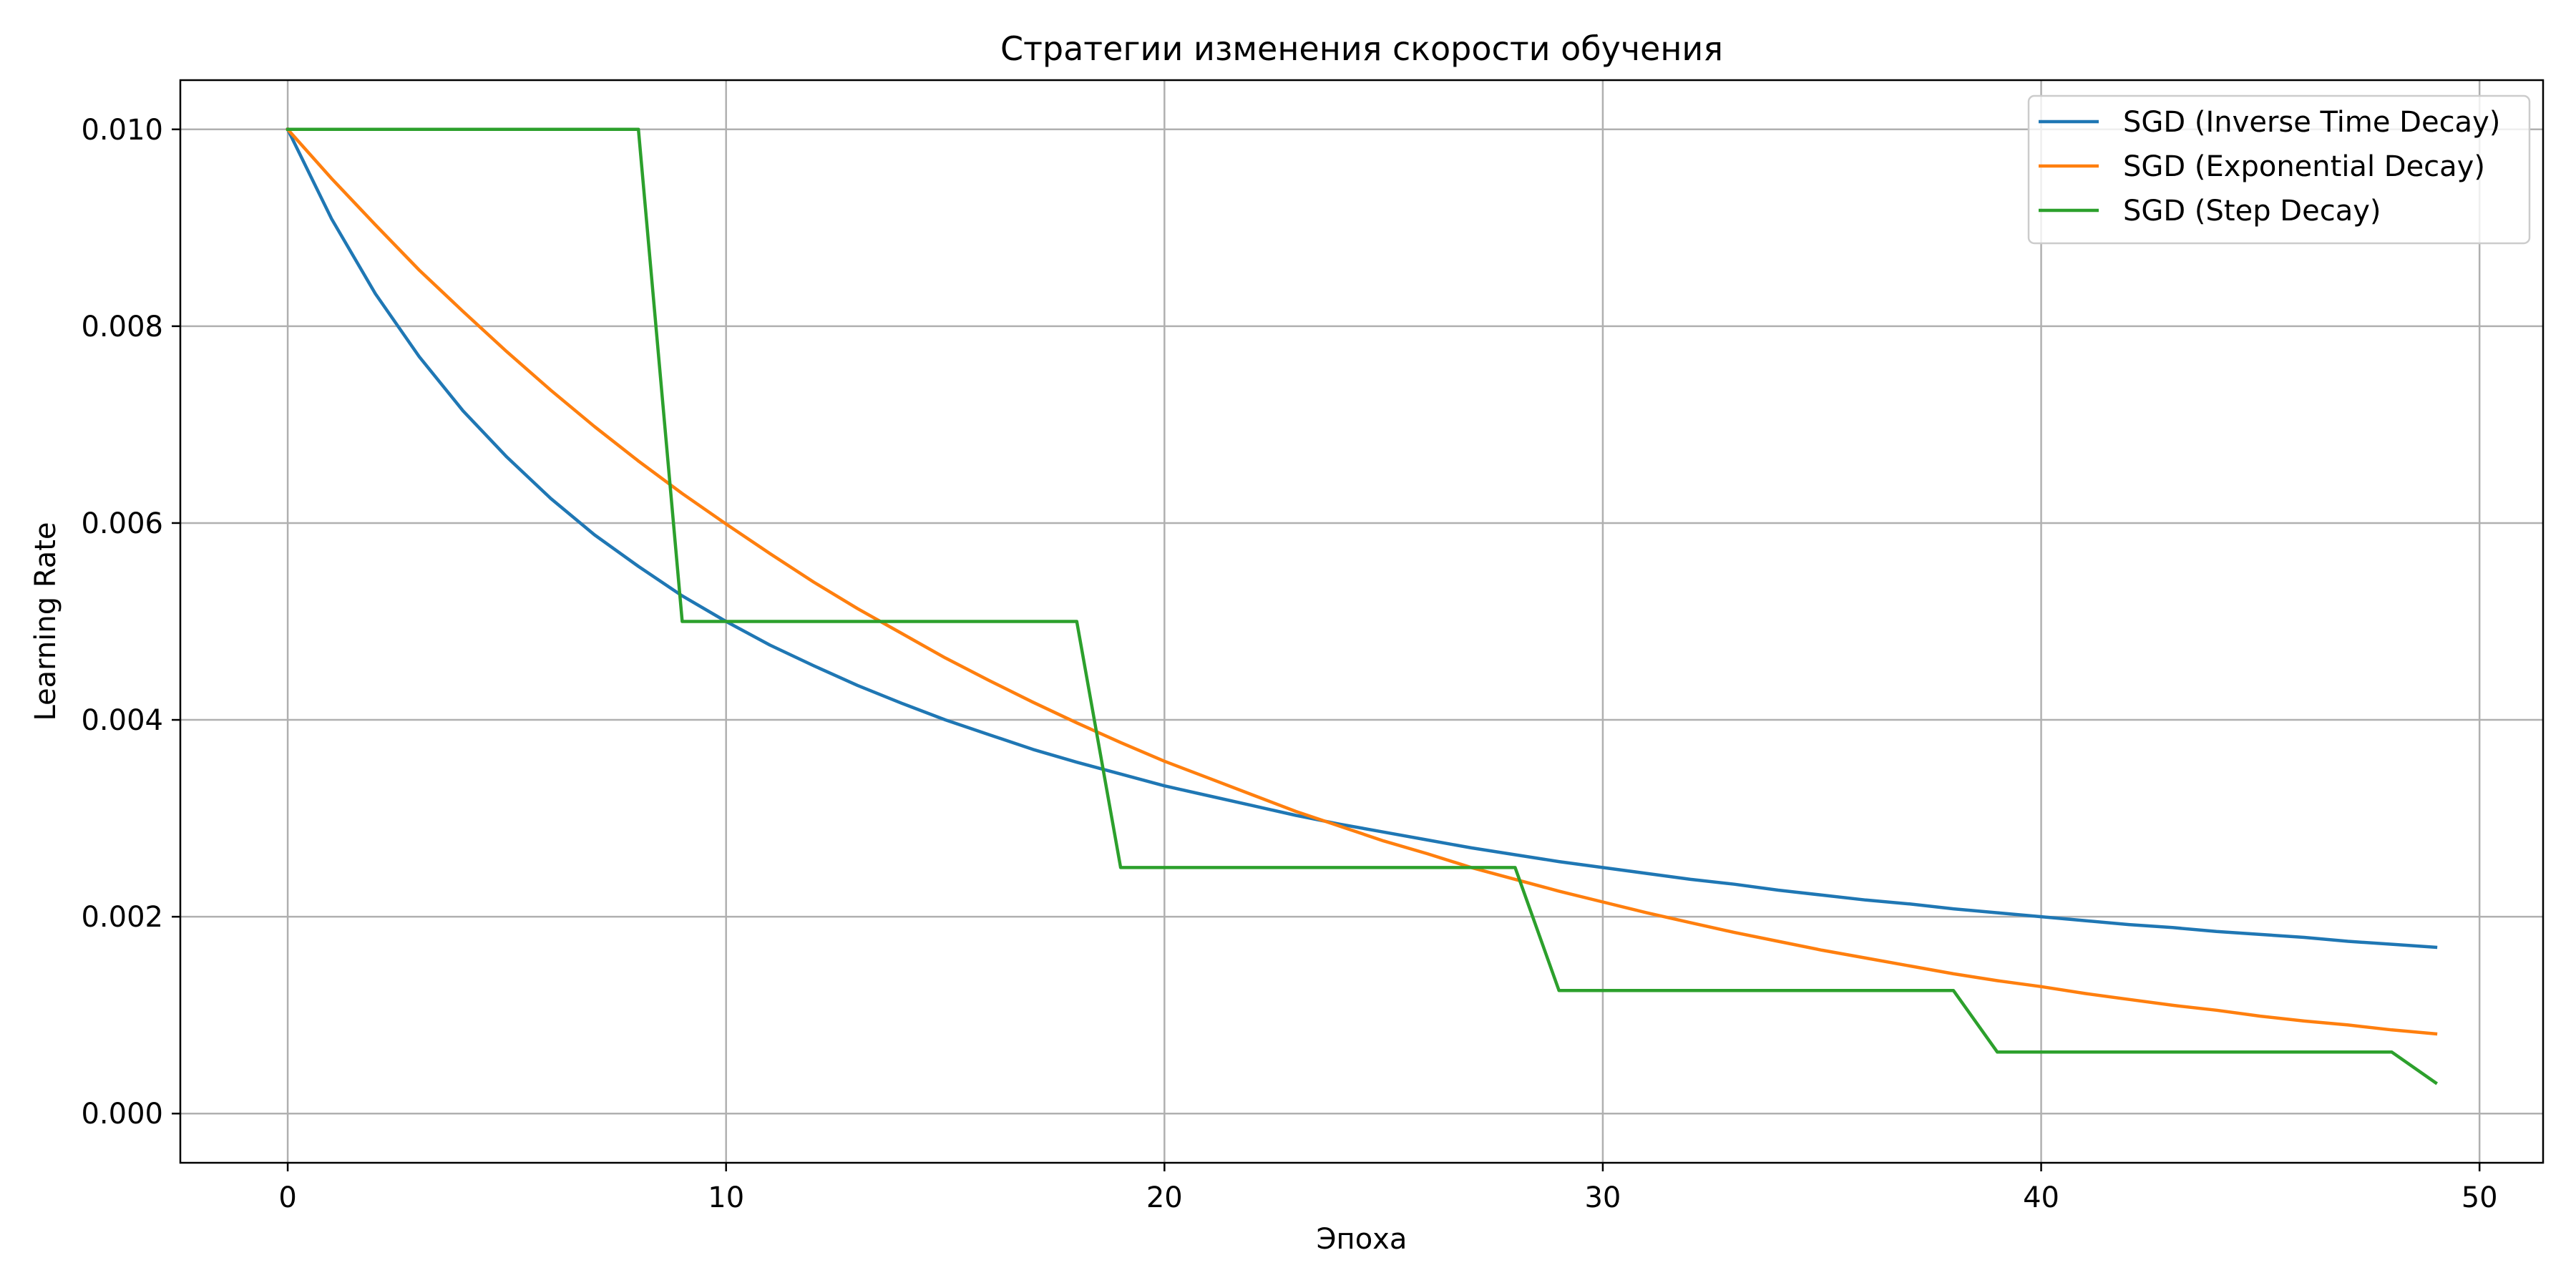  Describe the element at coordinates (1362, 1239) in the screenshot. I see `x-axis-label: Эпоха` at that location.